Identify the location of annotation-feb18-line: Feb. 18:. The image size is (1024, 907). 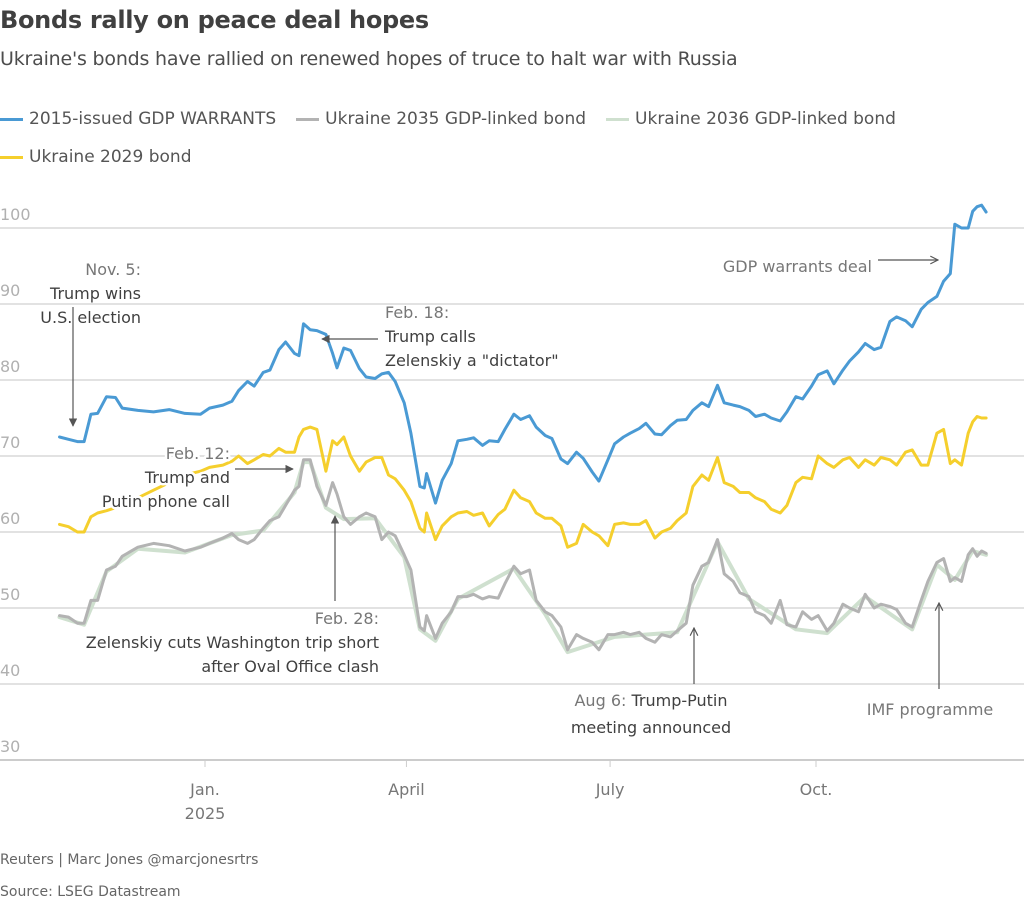
(417, 312).